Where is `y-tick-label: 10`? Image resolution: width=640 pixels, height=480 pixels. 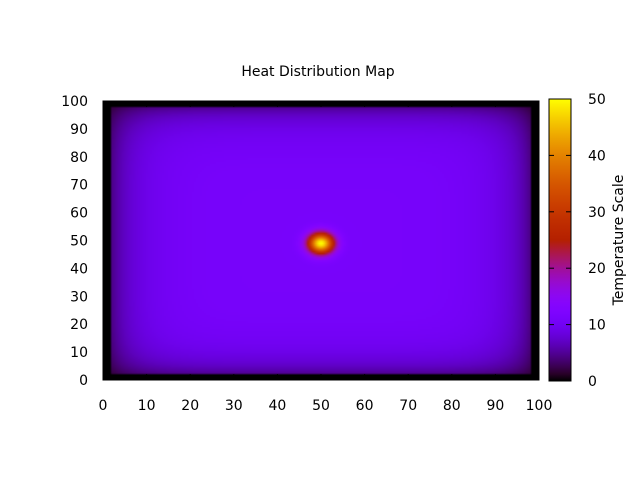
y-tick-label: 10 is located at coordinates (79, 353).